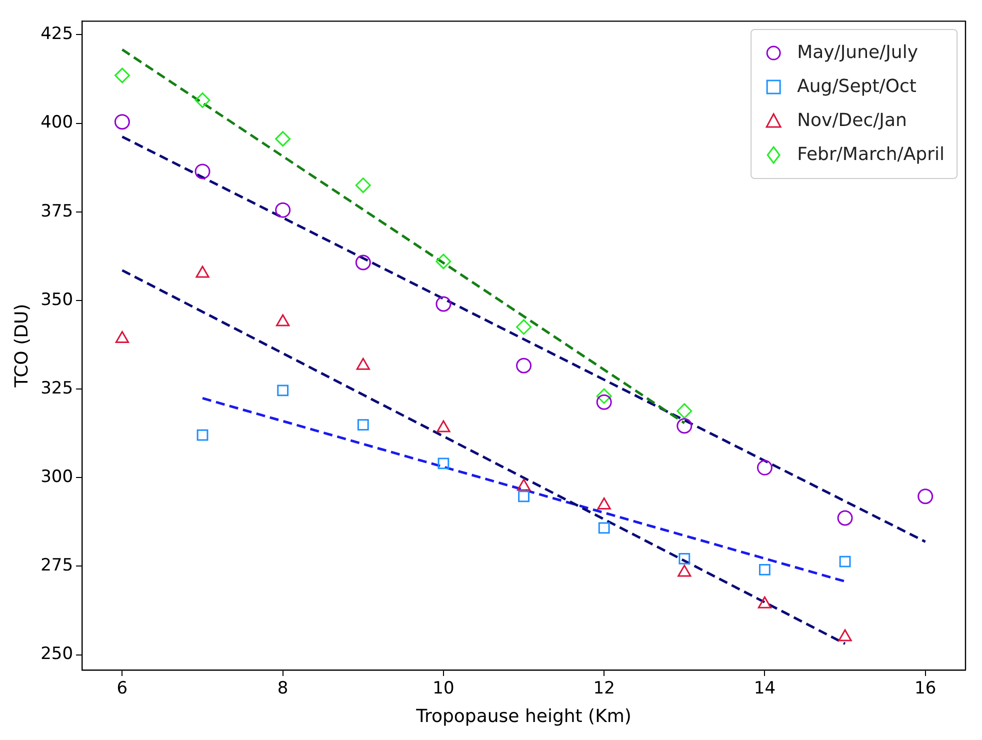 The width and height of the screenshot is (982, 740). What do you see at coordinates (57, 477) in the screenshot?
I see `y-tick-label: 300` at bounding box center [57, 477].